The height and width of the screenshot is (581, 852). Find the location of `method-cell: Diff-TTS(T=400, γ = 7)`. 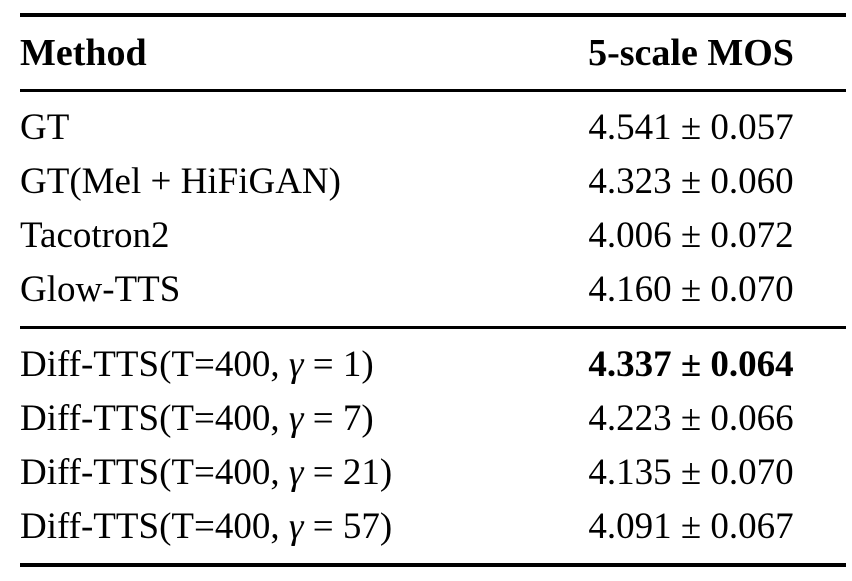

method-cell: Diff-TTS(T=400, γ = 7) is located at coordinates (278, 419).